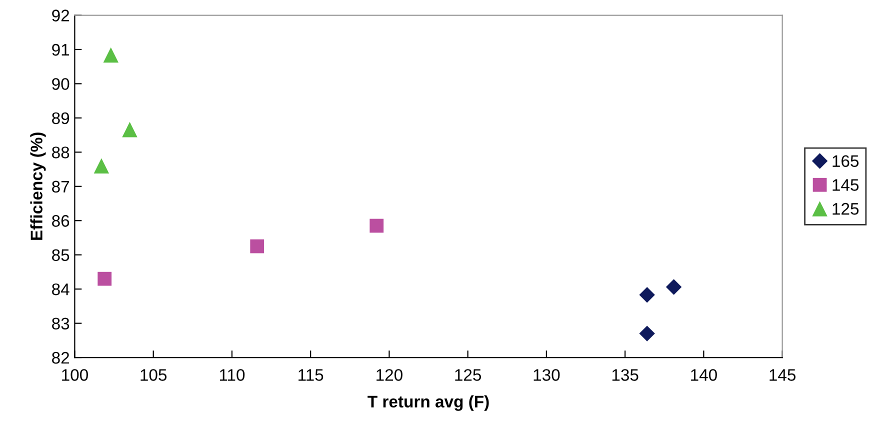 The width and height of the screenshot is (879, 436). I want to click on x-tick-label: 100, so click(75, 375).